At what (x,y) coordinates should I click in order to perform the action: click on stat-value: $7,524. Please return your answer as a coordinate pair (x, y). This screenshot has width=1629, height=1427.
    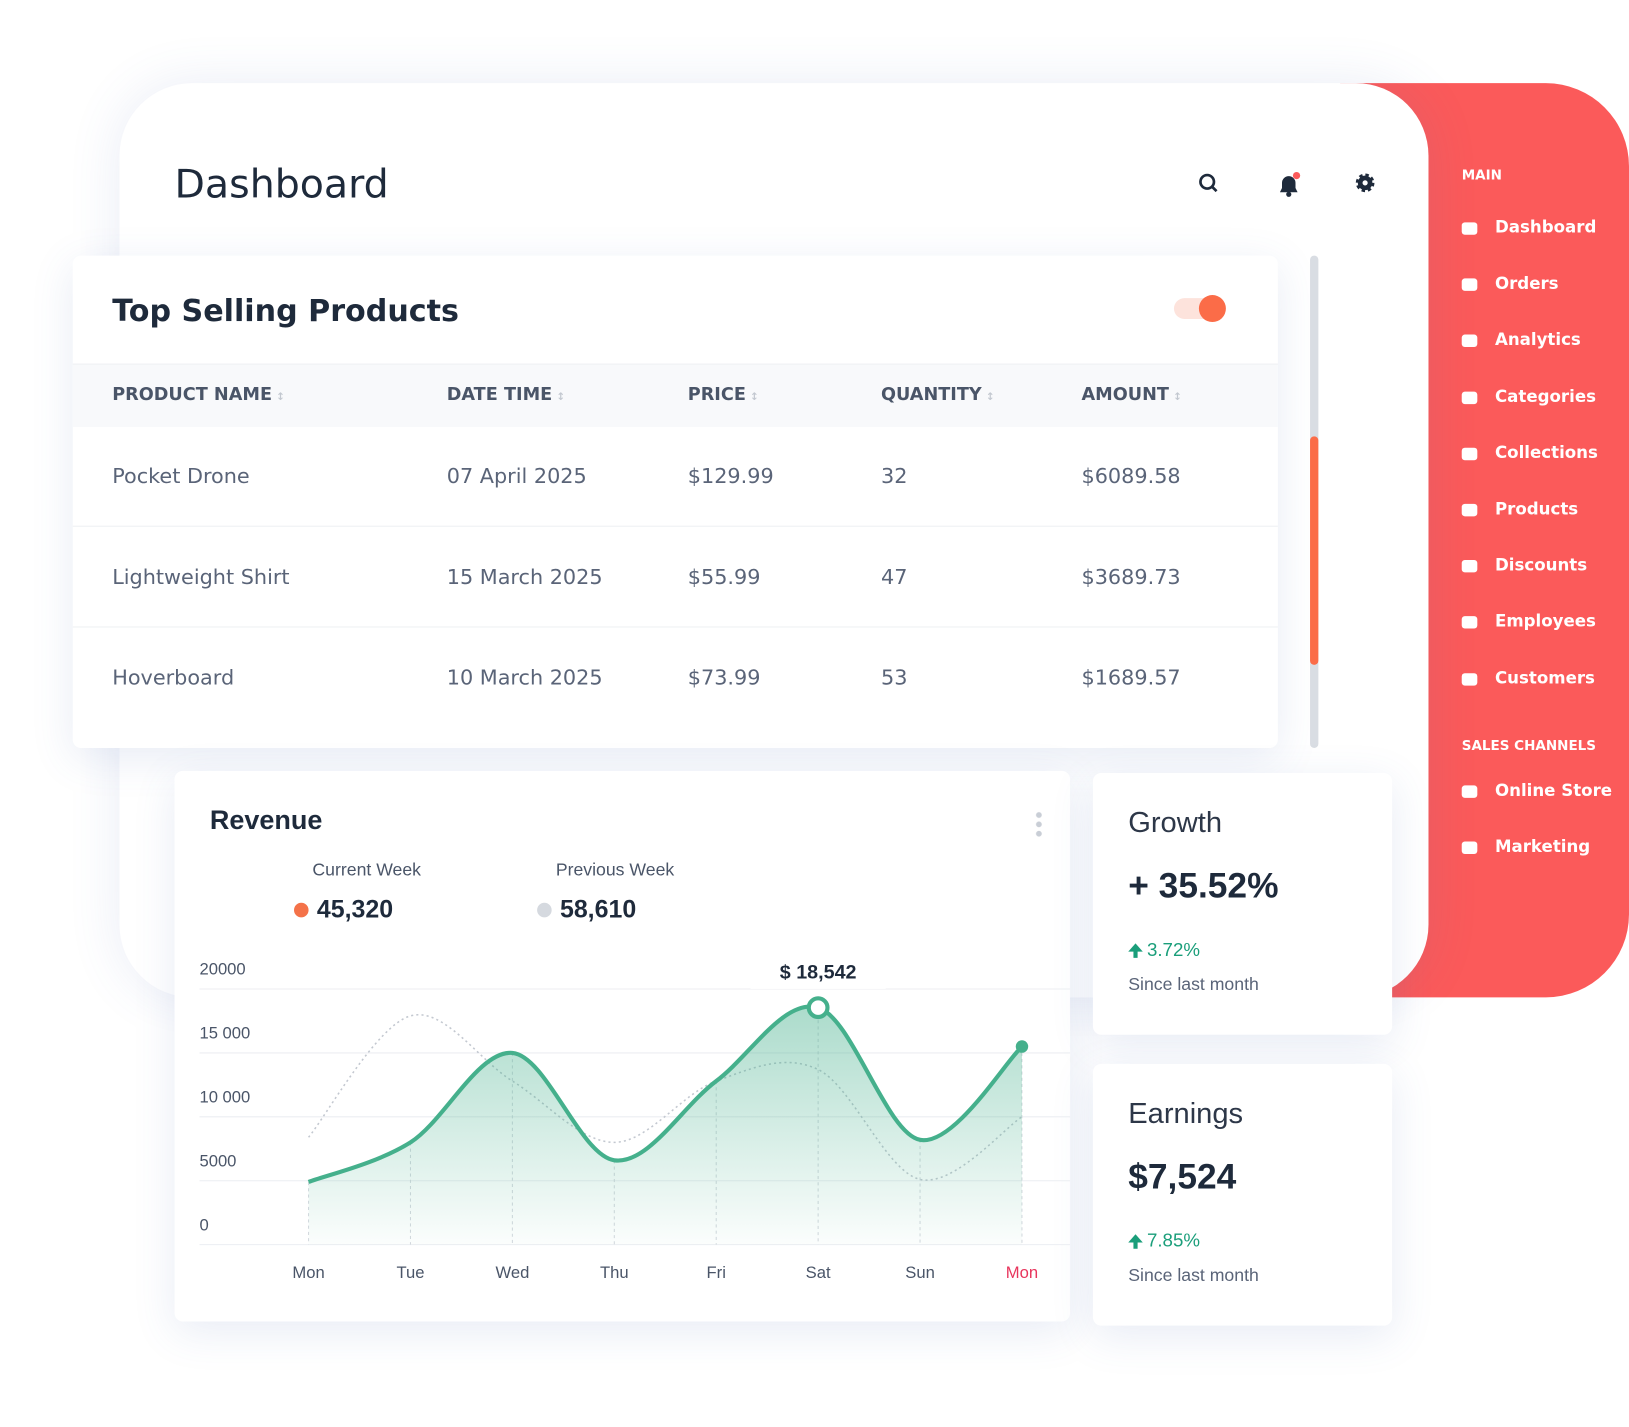
    Looking at the image, I should click on (1182, 1177).